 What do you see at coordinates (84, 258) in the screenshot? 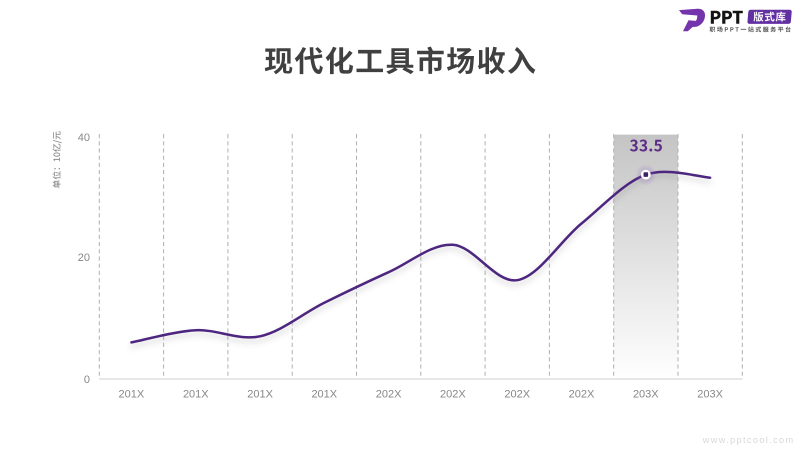
I see `svg-text: 20` at bounding box center [84, 258].